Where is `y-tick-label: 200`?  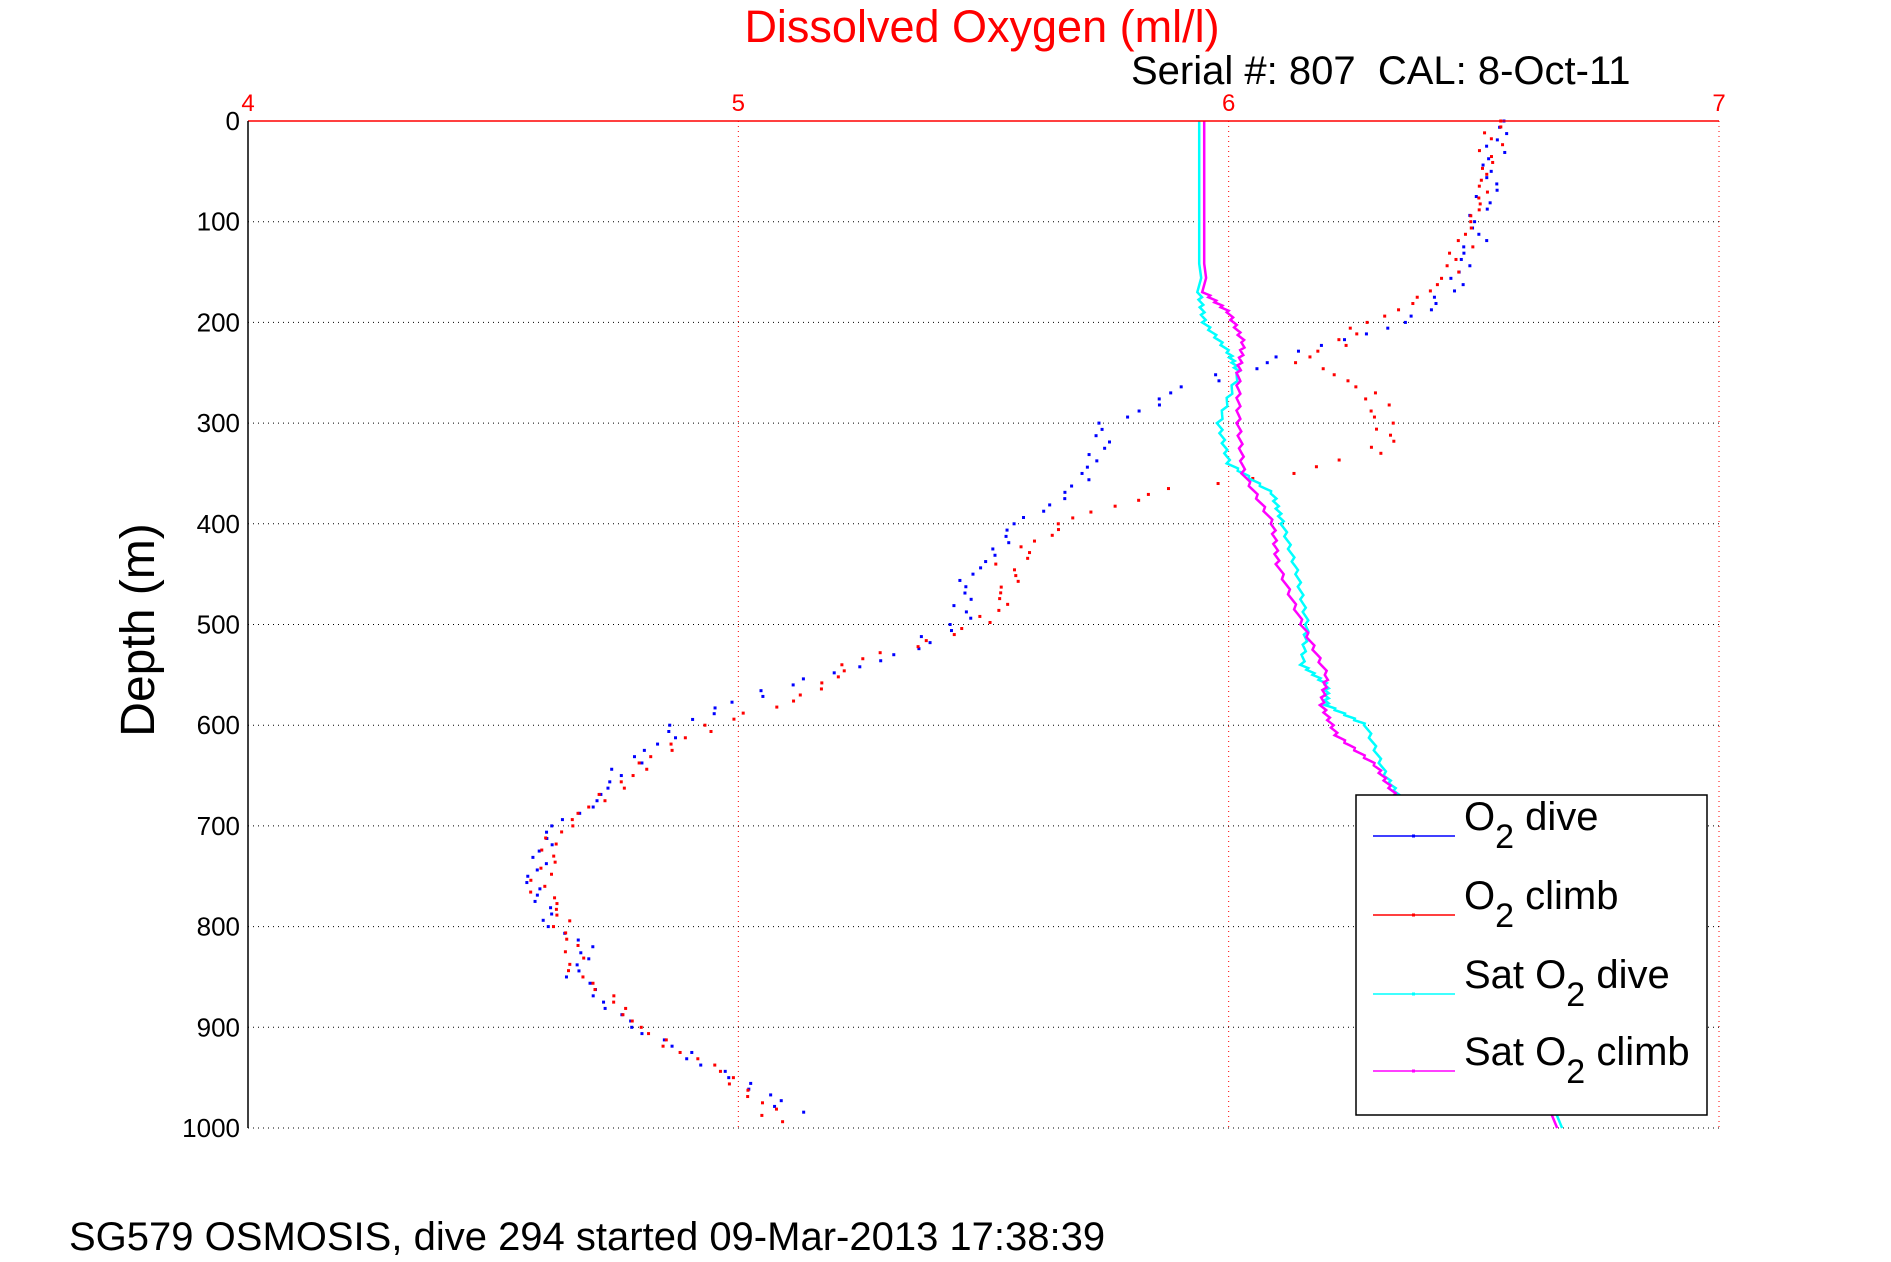
y-tick-label: 200 is located at coordinates (218, 322).